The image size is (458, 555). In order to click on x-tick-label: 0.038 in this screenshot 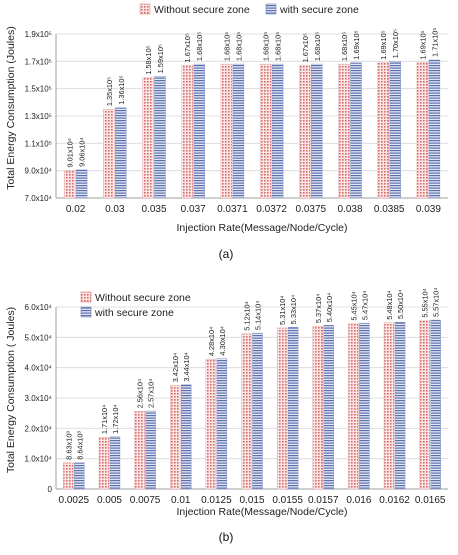, I will do `click(349, 209)`.